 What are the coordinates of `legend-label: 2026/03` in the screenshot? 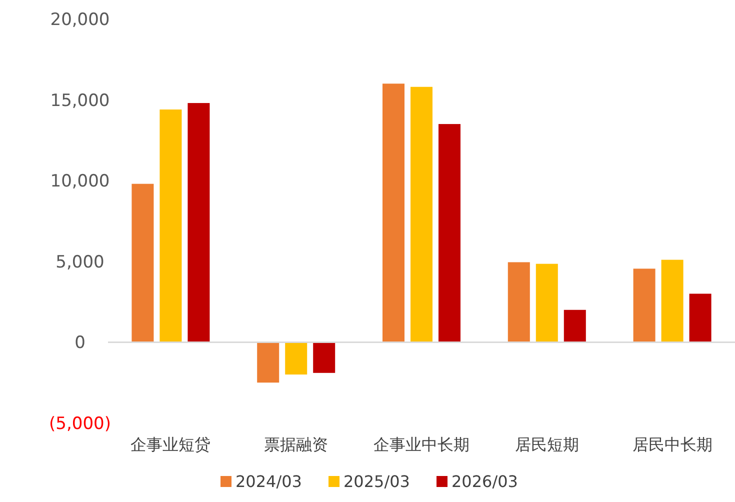 It's located at (485, 481).